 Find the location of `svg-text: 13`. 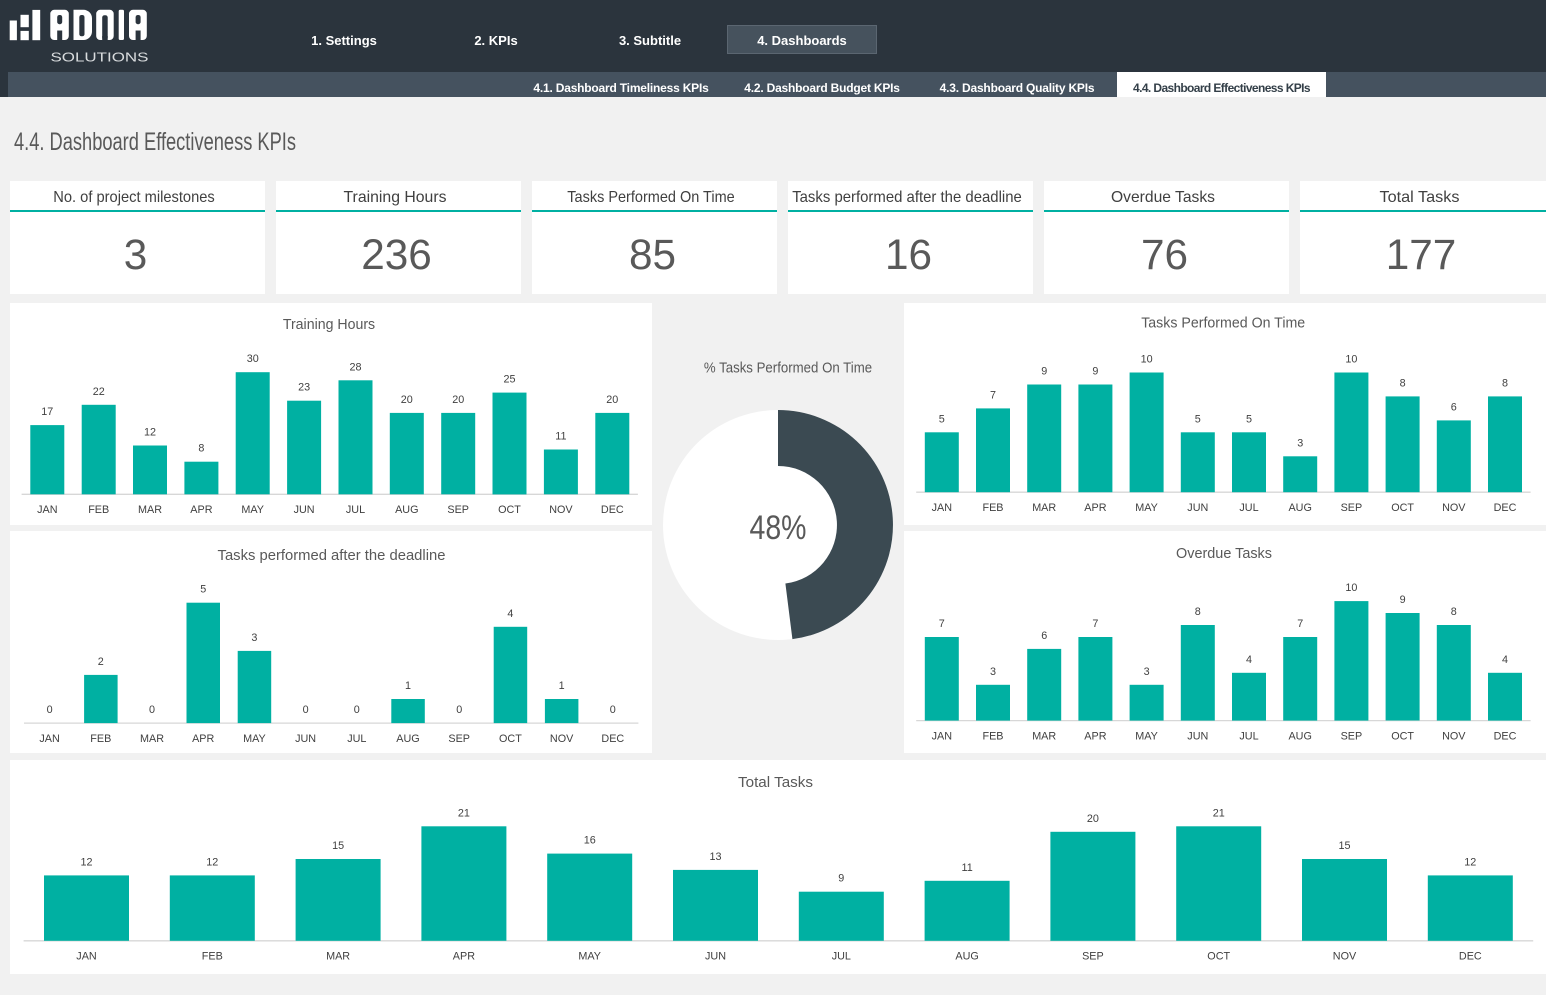

svg-text: 13 is located at coordinates (715, 856).